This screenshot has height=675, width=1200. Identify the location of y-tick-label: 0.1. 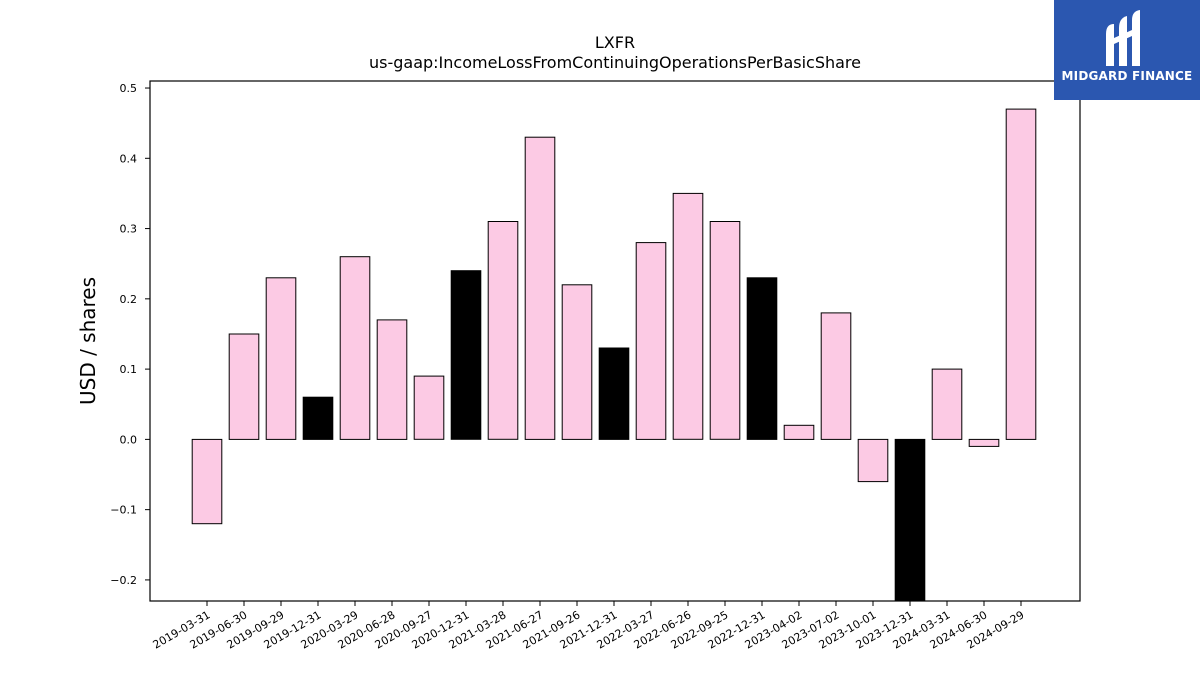
(129, 369).